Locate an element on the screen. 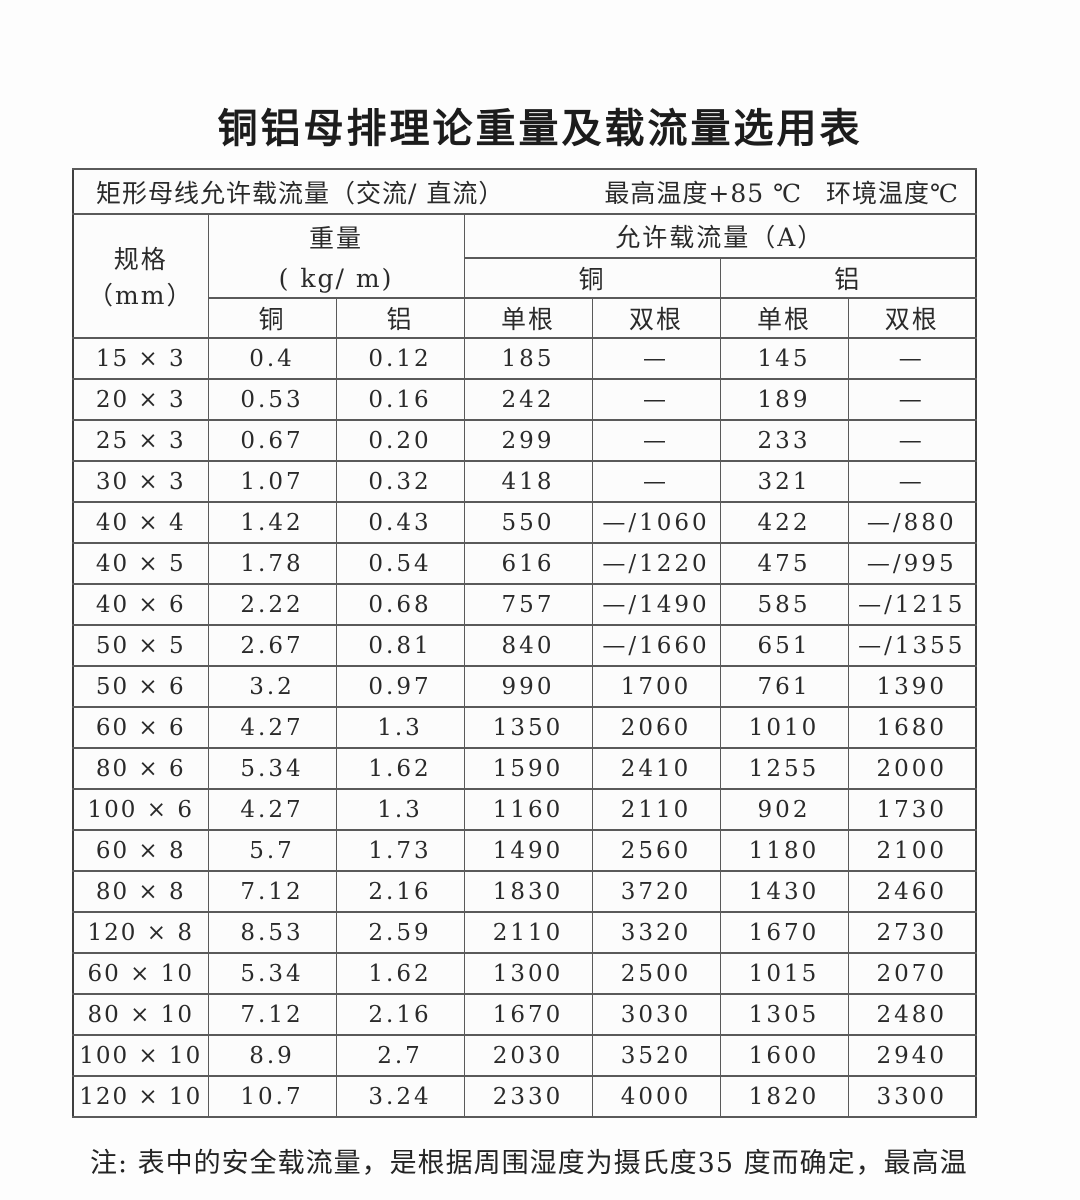 The height and width of the screenshot is (1200, 1080). table-row: 40 × 4 1.42 0.43 550 —/1060 422 —/880 is located at coordinates (524, 522).